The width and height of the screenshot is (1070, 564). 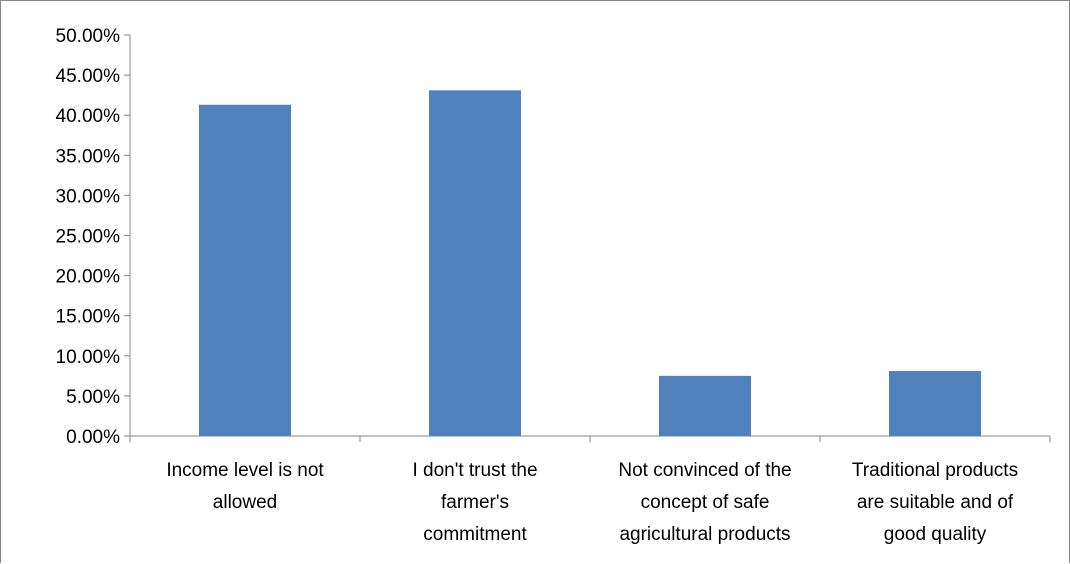 I want to click on y-tick-label: 25.00%, so click(x=88, y=237).